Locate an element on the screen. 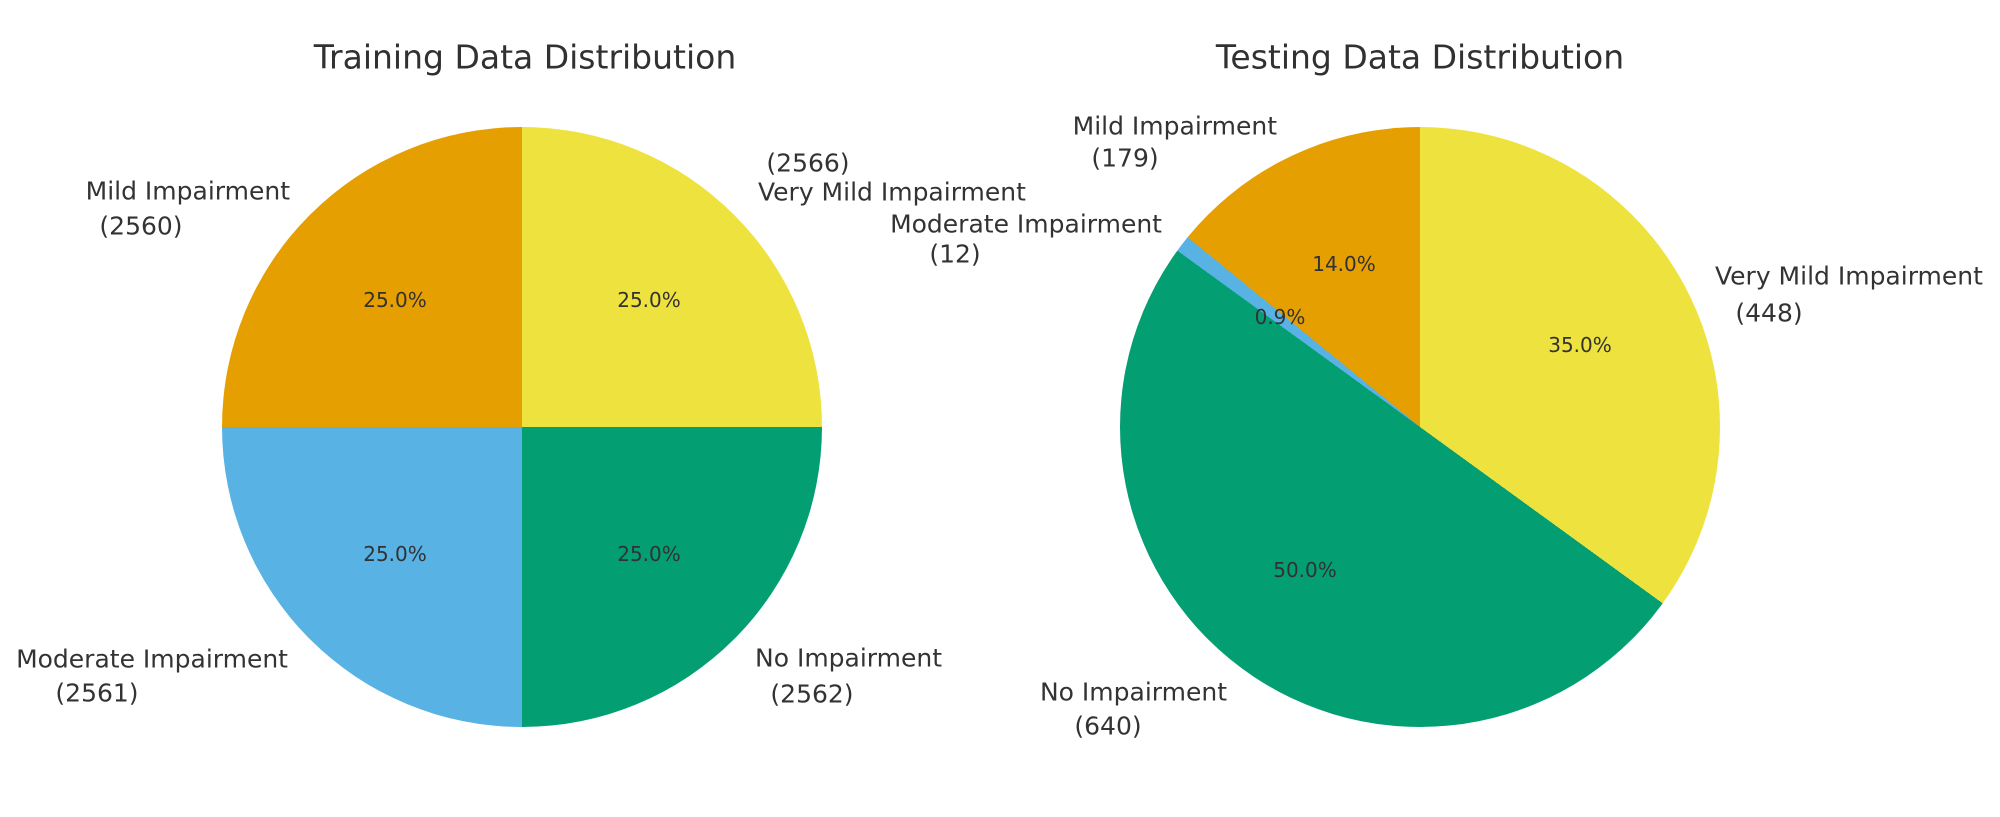 The image size is (2000, 817). testing-chart-title: Testing Data Distribution is located at coordinates (1420, 57).